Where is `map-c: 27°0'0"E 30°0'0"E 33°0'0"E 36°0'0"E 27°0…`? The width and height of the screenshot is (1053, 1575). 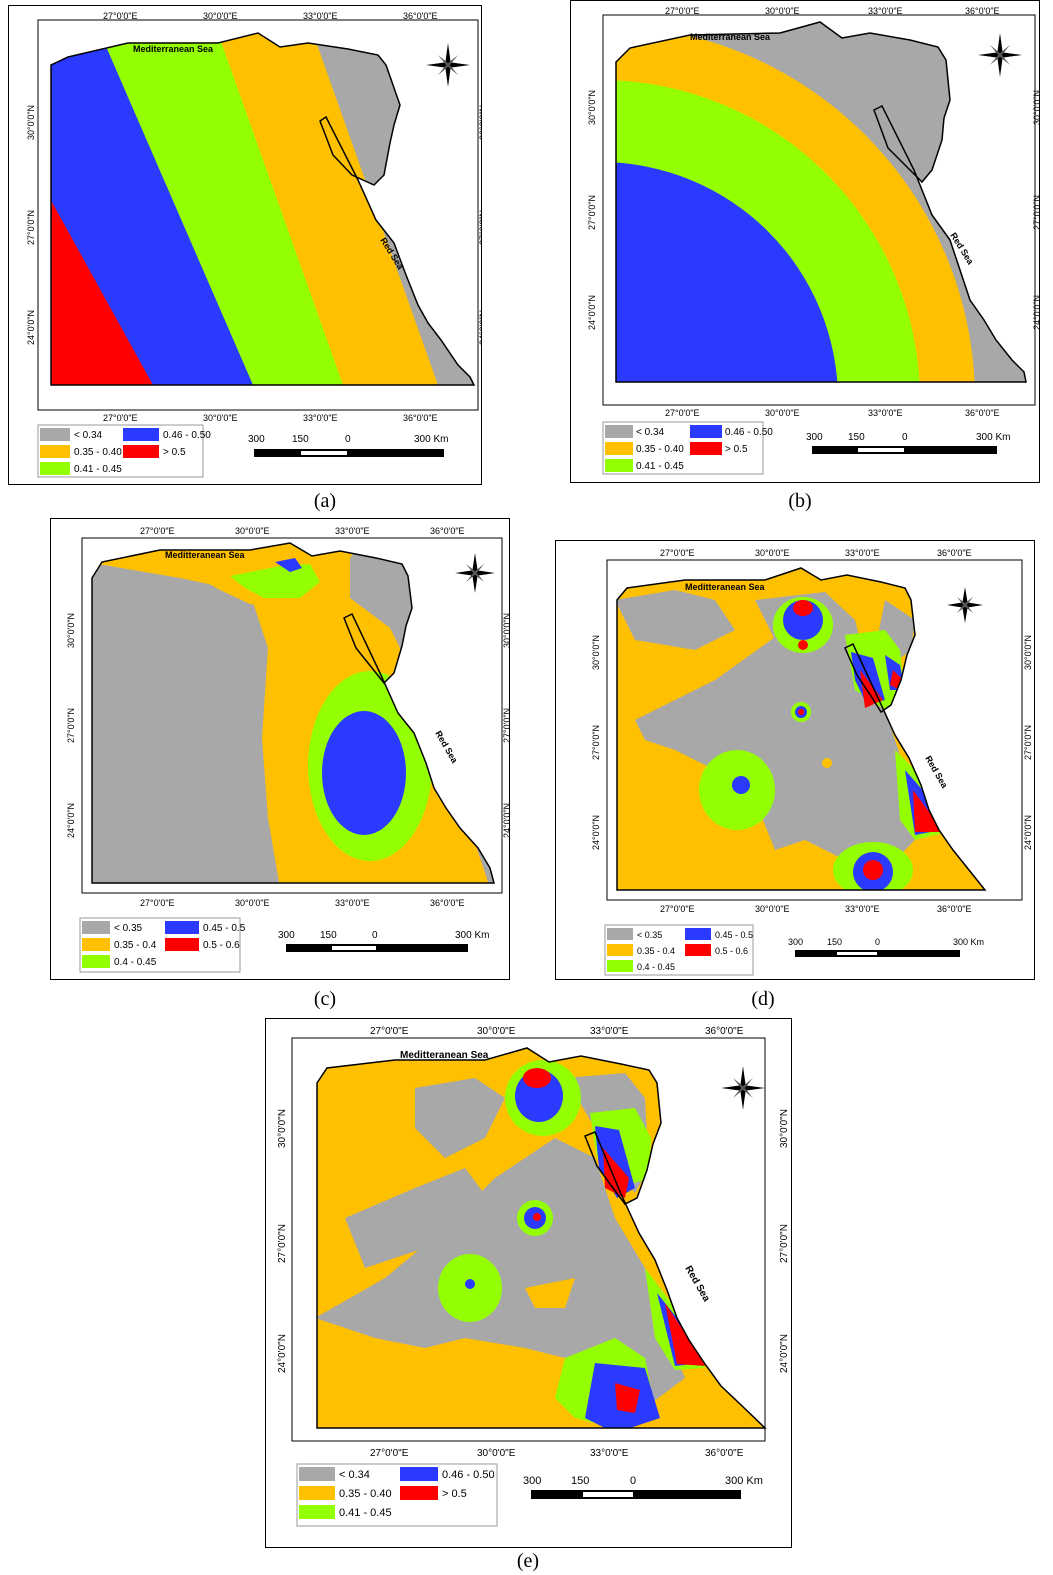
map-c: 27°0'0"E 30°0'0"E 33°0'0"E 36°0'0"E 27°0… is located at coordinates (288, 749).